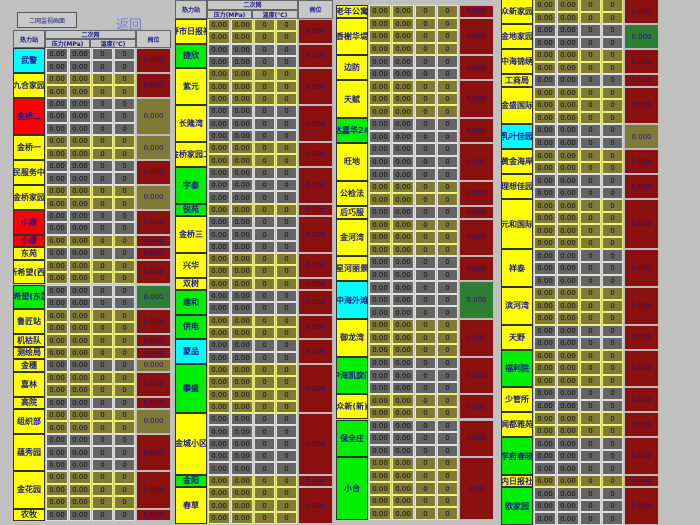 The width and height of the screenshot is (700, 525). Describe the element at coordinates (191, 283) in the screenshot. I see `station-name: 双树` at that location.